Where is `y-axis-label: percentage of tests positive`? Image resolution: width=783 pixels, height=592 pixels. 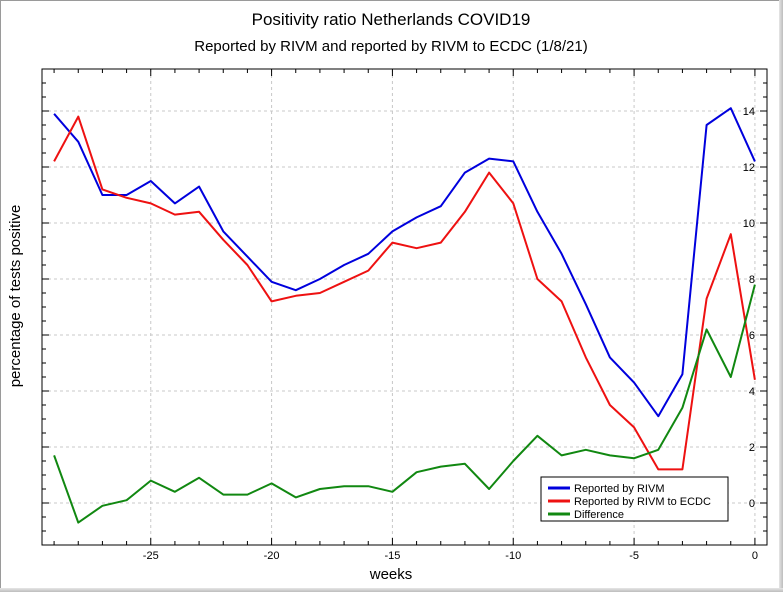
y-axis-label: percentage of tests positive is located at coordinates (15, 296).